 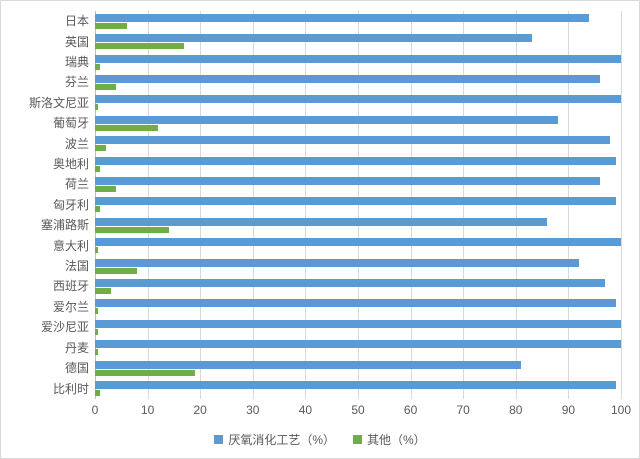 I want to click on gridline, so click(x=621, y=205).